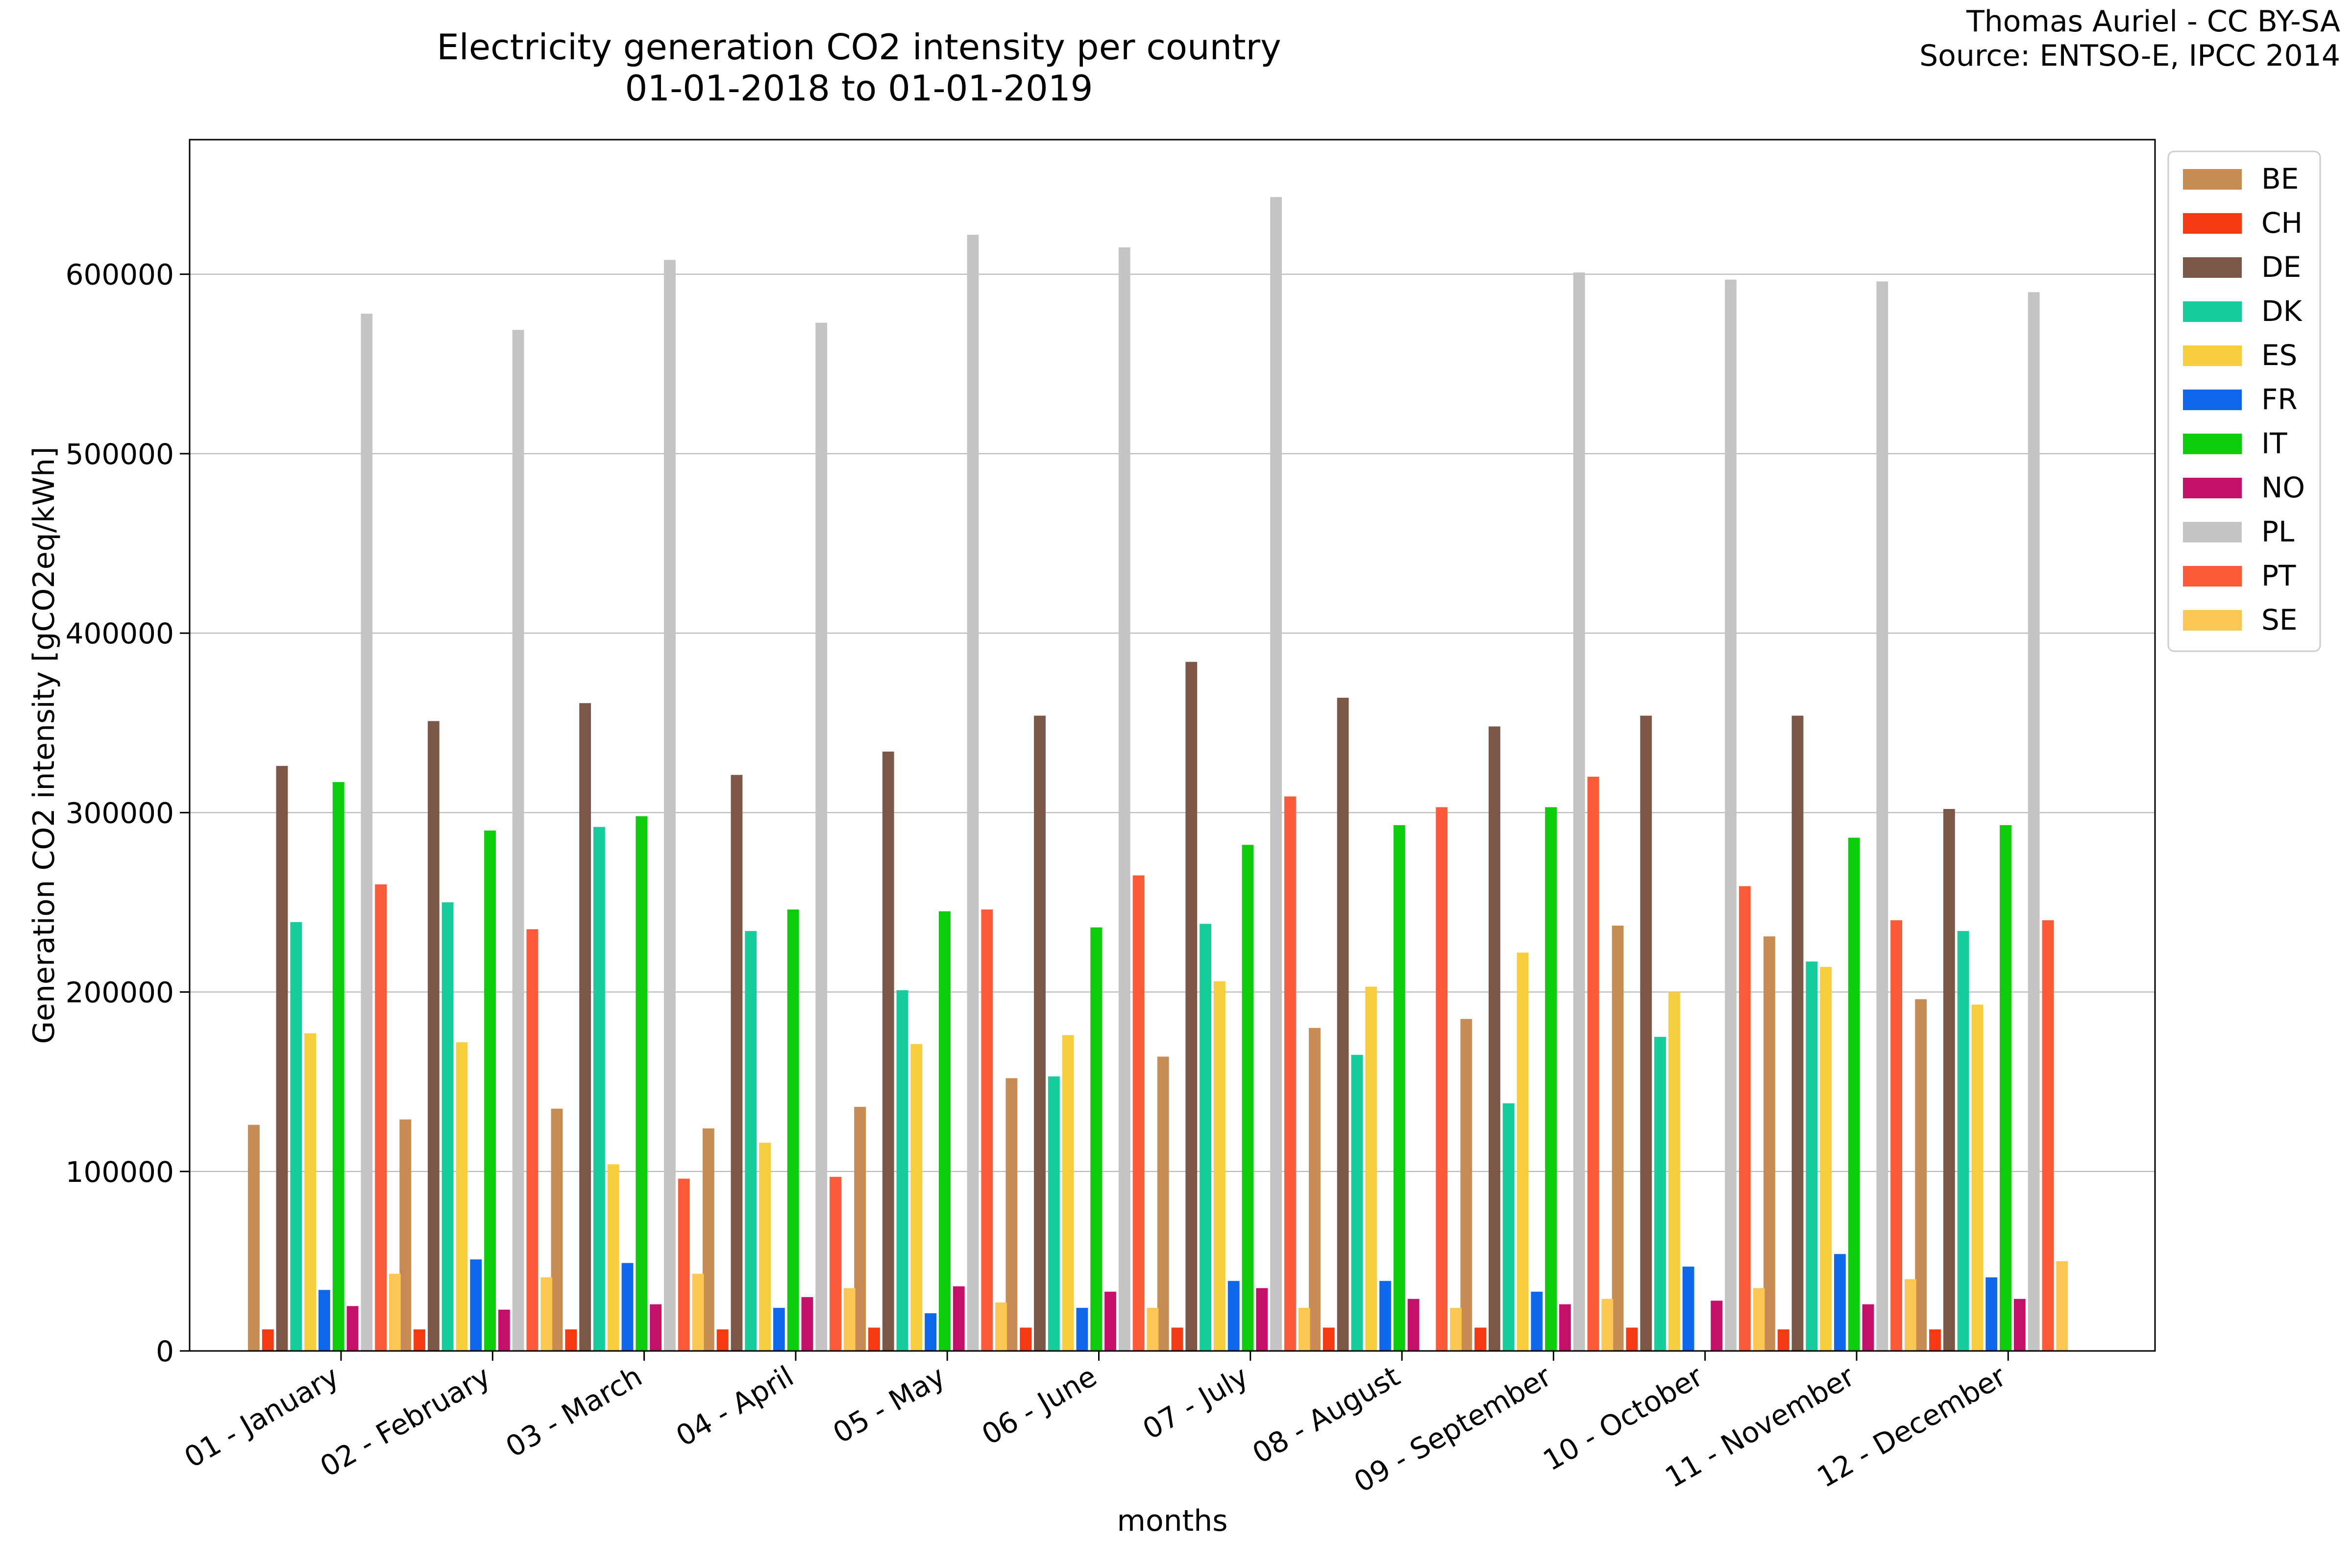 This screenshot has height=1568, width=2352. Describe the element at coordinates (2212, 267) in the screenshot. I see `legend-swatch-de` at that location.